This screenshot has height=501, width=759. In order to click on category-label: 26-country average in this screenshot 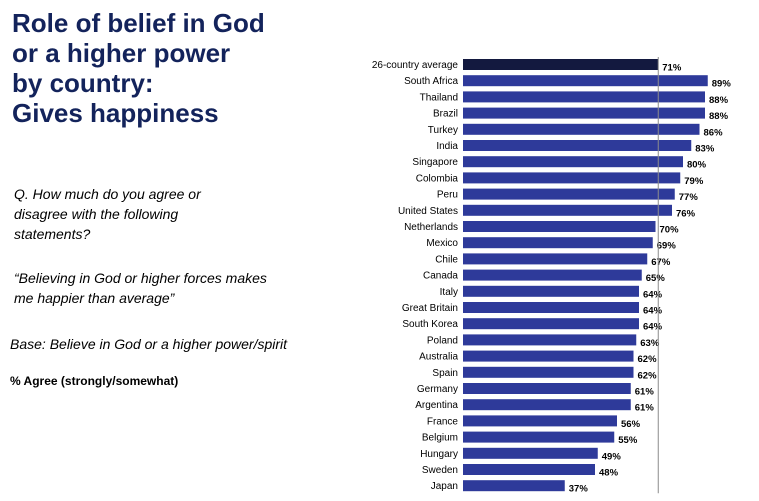, I will do `click(415, 65)`.